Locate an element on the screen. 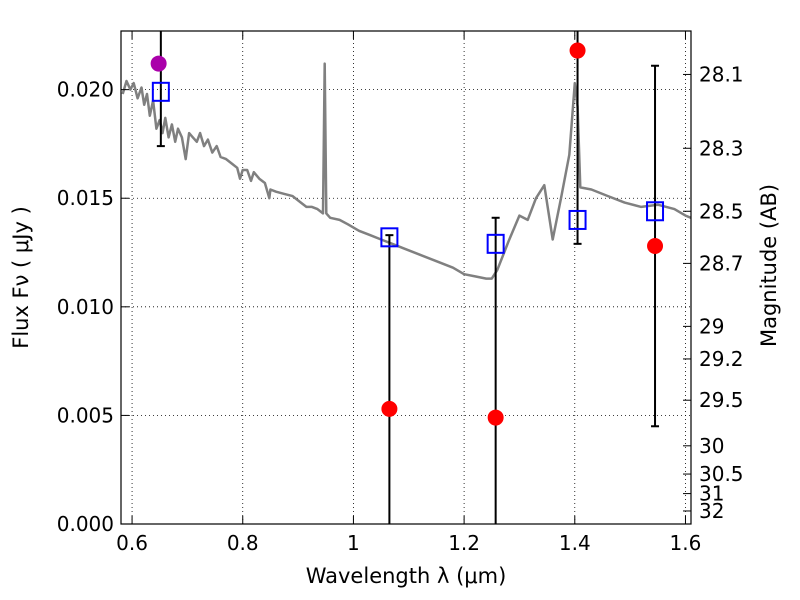 This screenshot has height=600, width=800. y-tick-label: 0.015 is located at coordinates (85, 198).